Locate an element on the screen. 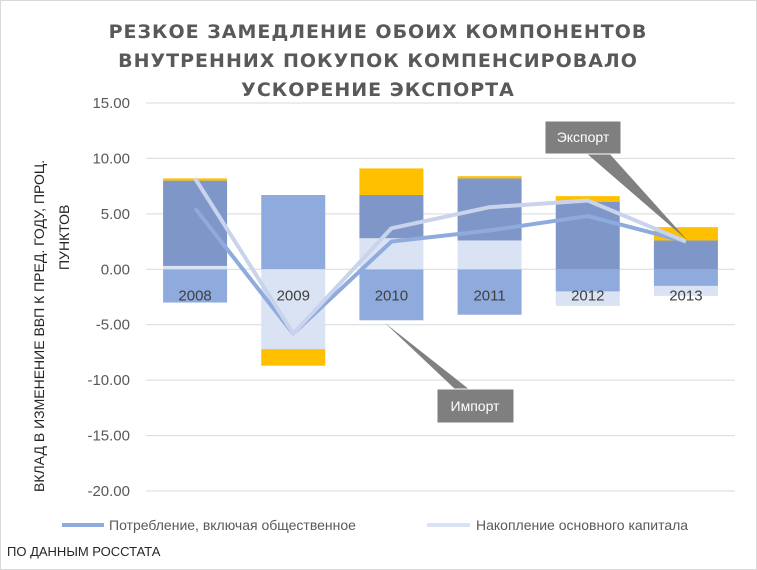  callout-export-box is located at coordinates (583, 137).